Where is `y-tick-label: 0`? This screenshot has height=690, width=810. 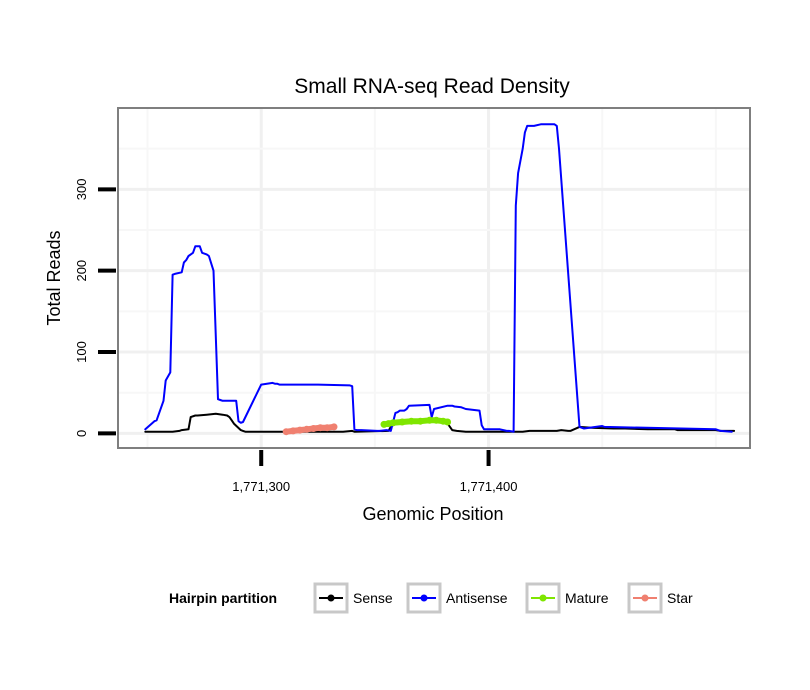
y-tick-label: 0 is located at coordinates (81, 433).